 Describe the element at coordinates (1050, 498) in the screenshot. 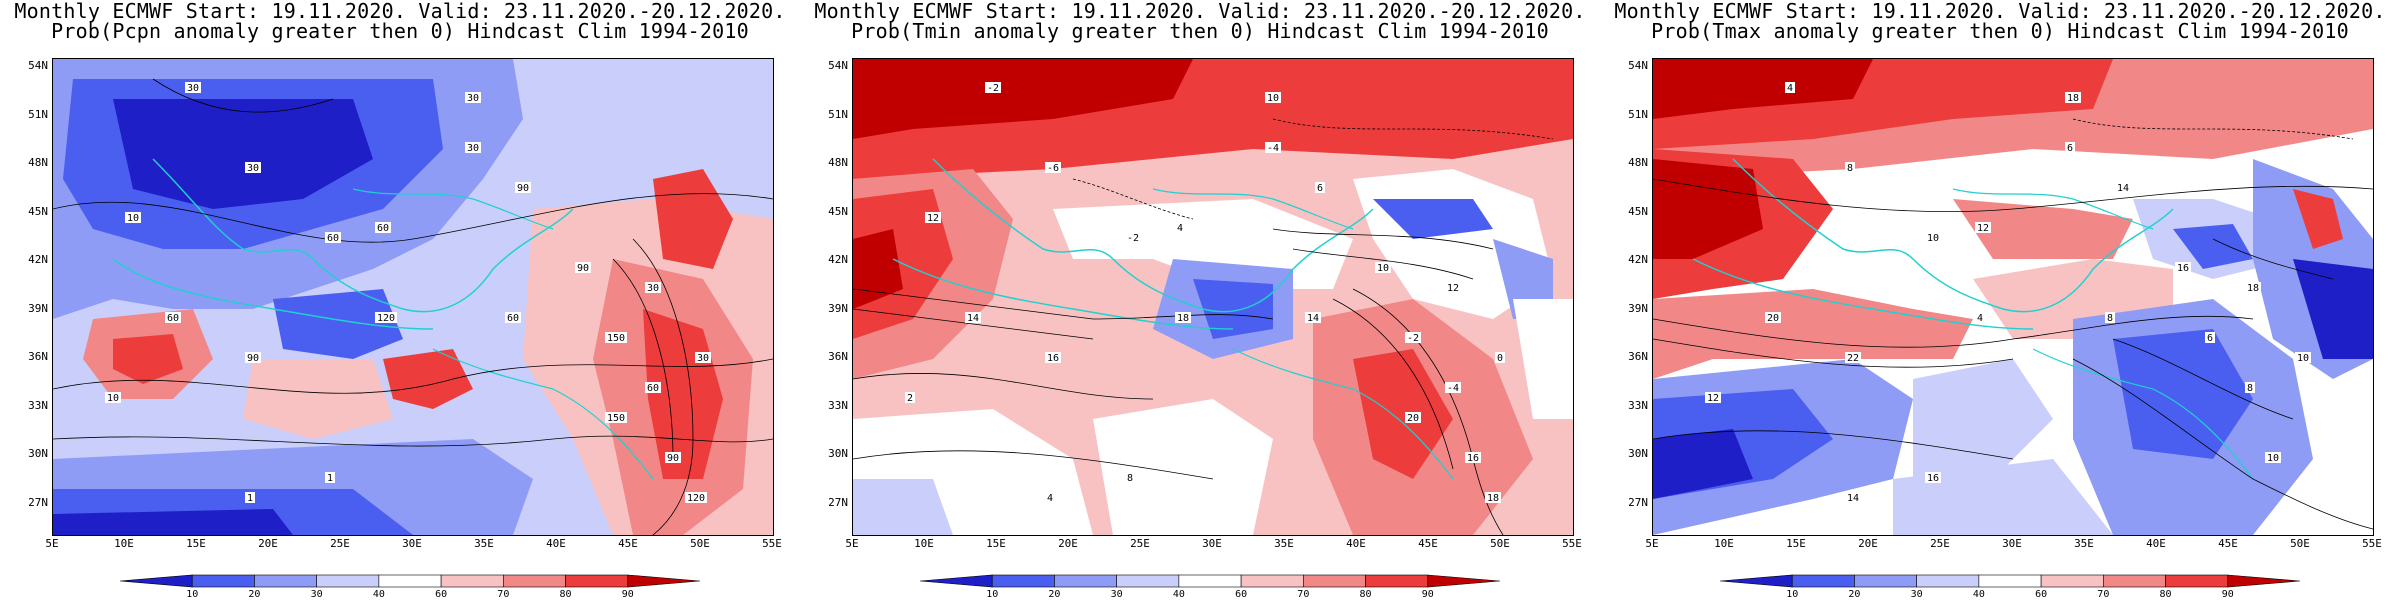

I see `contour-label: 4` at that location.